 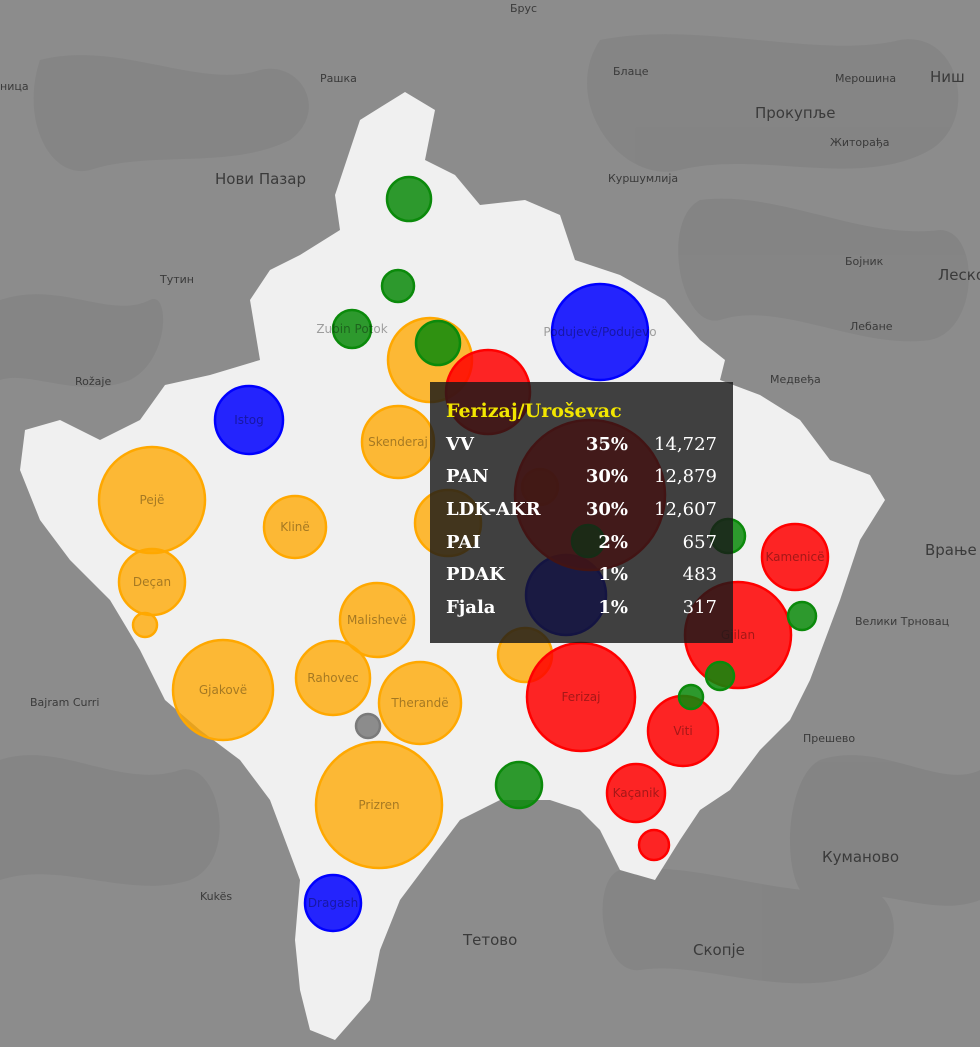 What do you see at coordinates (631, 71) in the screenshot?
I see `place-label: Блаце` at bounding box center [631, 71].